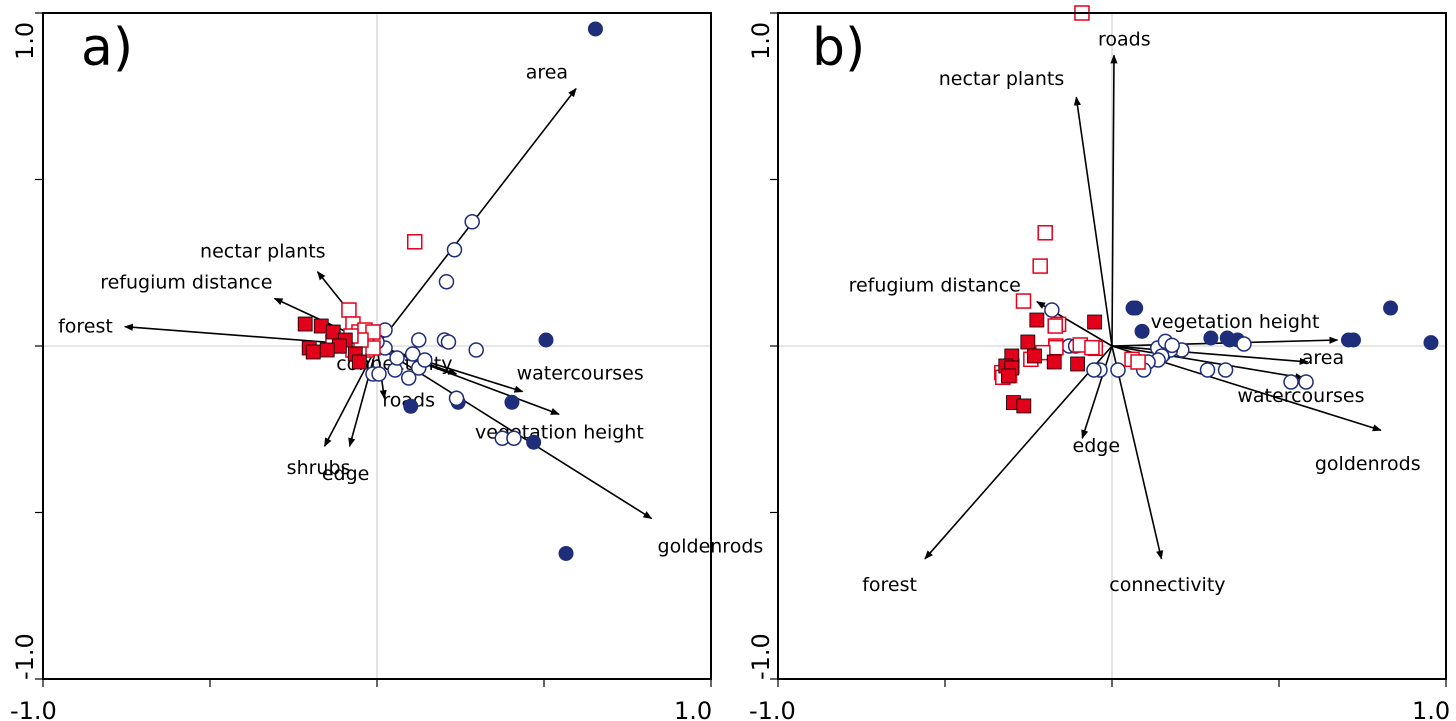  I want to click on vector-label: connectivity, so click(1167, 585).